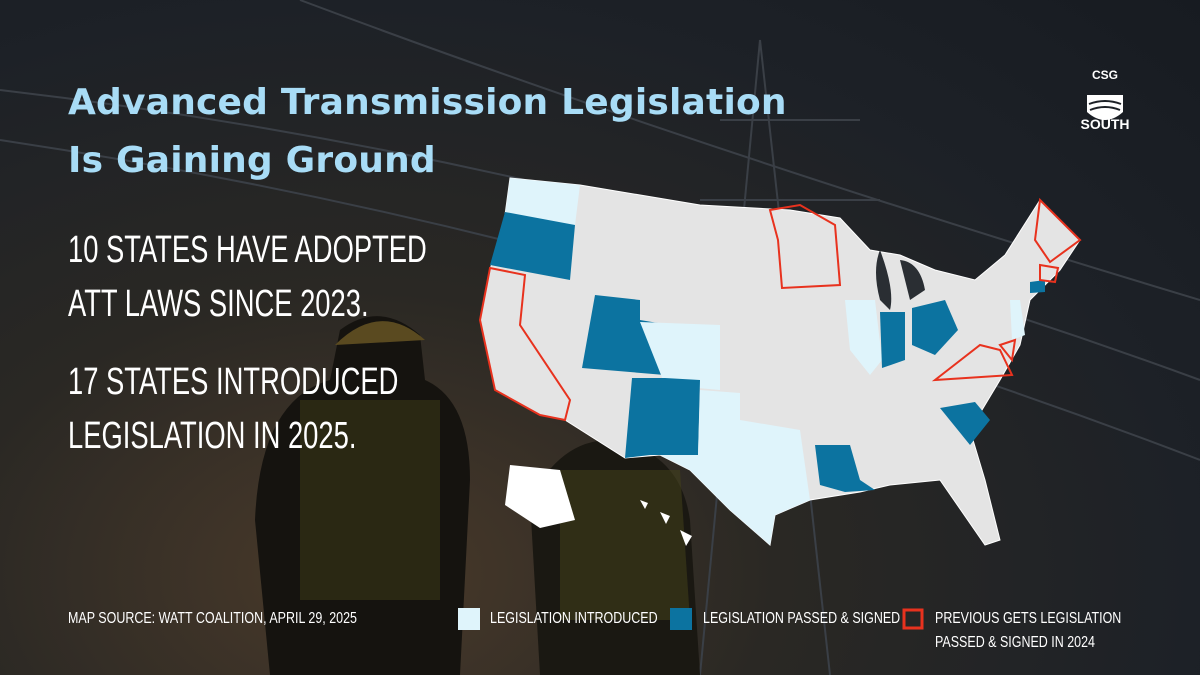 This screenshot has height=675, width=1200. What do you see at coordinates (233, 382) in the screenshot?
I see `statement: 17 STATES INTRODUCED` at bounding box center [233, 382].